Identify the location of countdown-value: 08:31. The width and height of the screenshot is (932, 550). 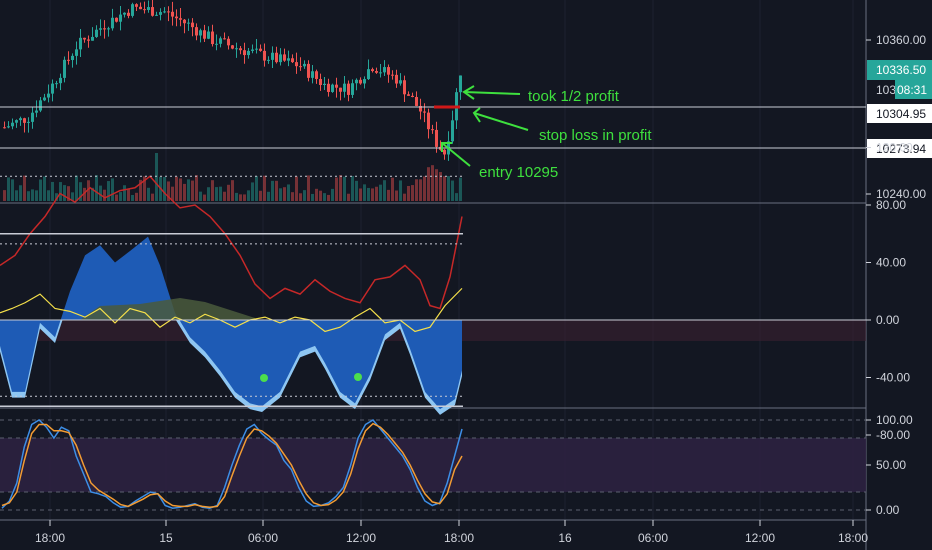
(912, 90).